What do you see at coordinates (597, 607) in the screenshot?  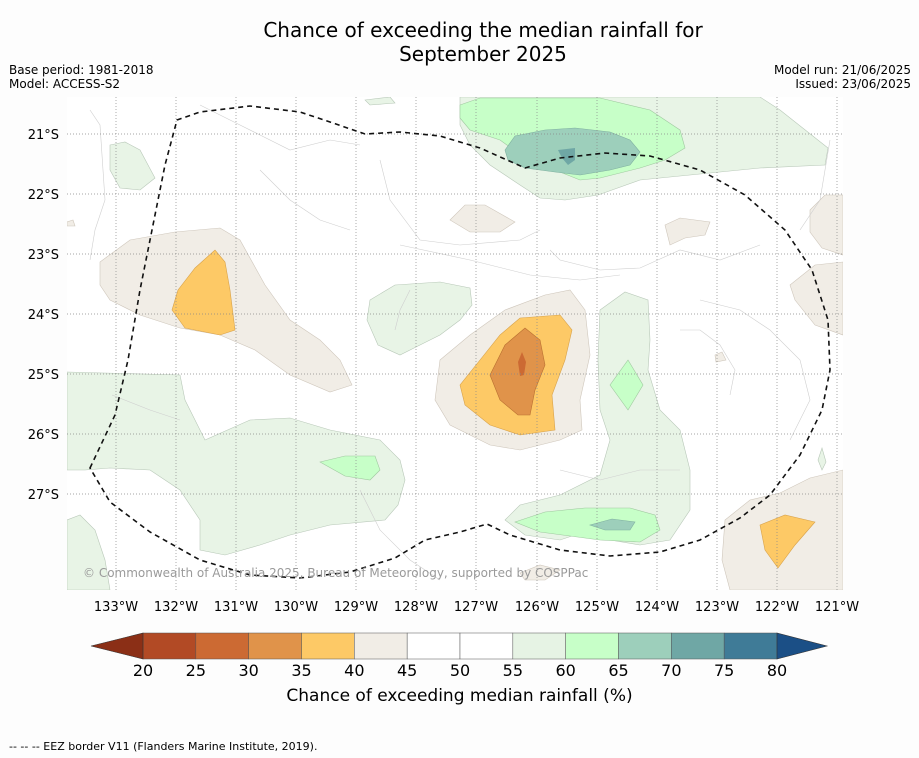 I see `lon-label: 125°W` at bounding box center [597, 607].